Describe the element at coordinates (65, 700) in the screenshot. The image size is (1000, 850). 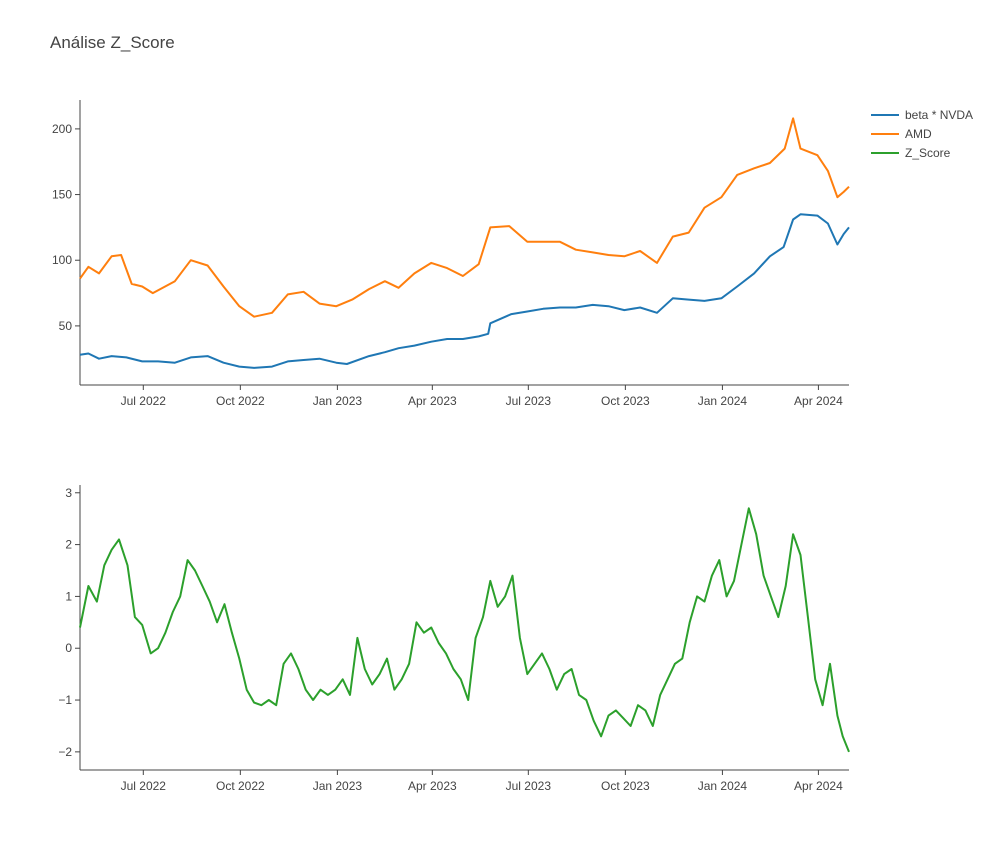
I see `y-tick-label: −1` at that location.